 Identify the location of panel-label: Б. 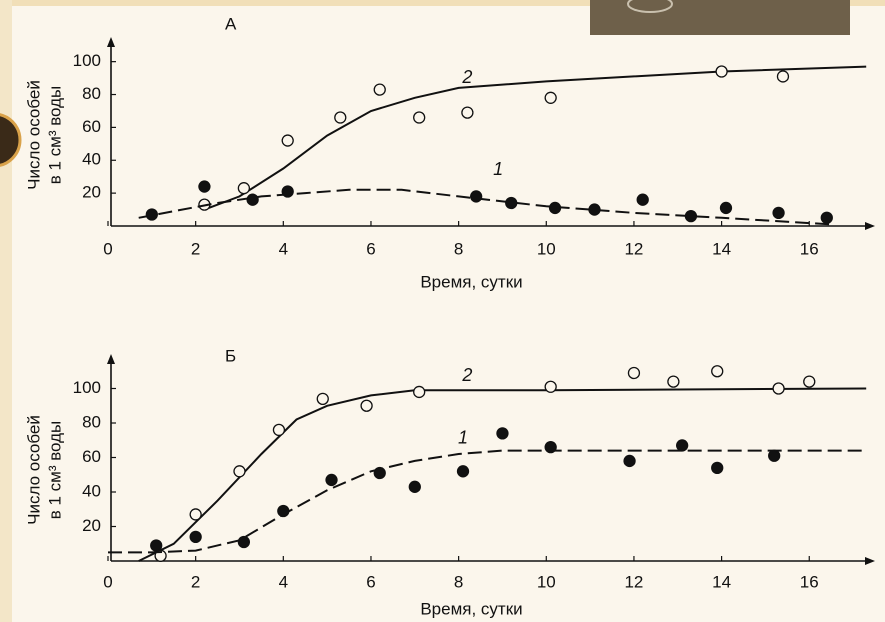
(230, 355).